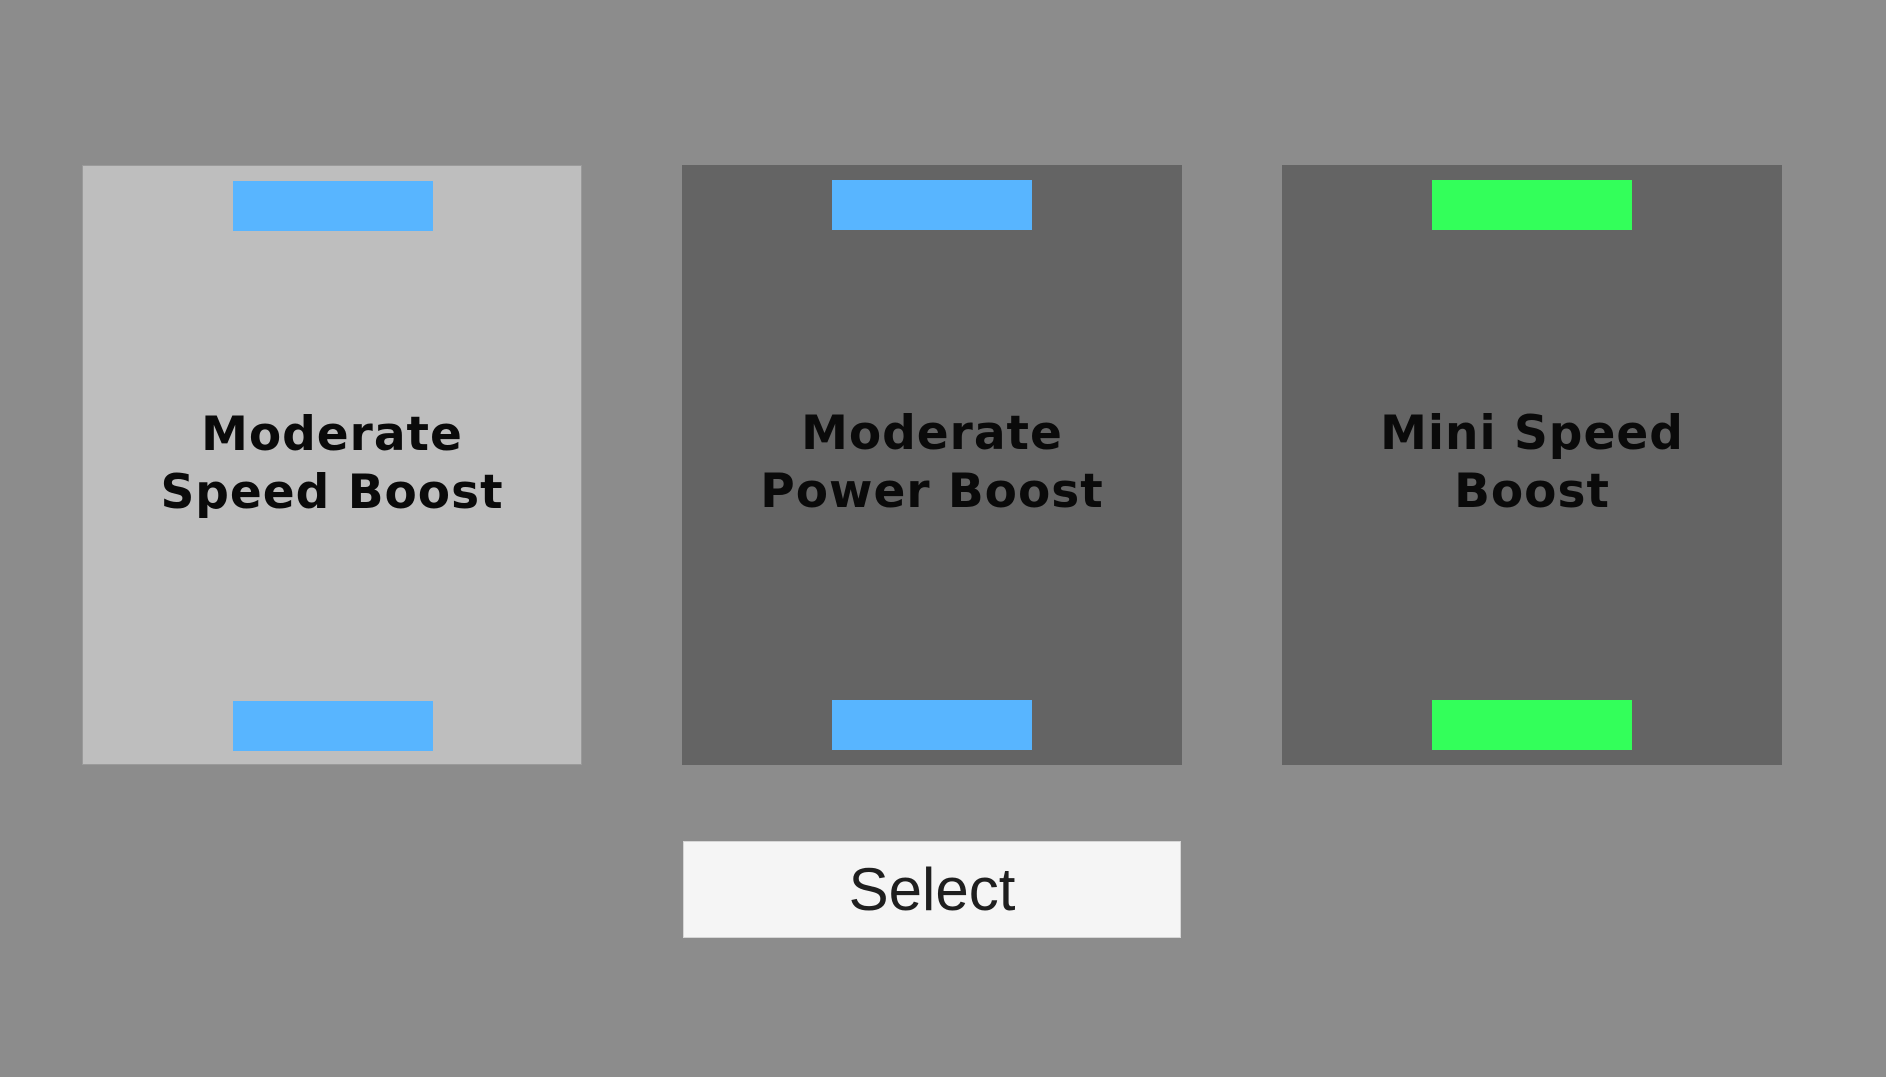 This screenshot has width=1886, height=1077. What do you see at coordinates (1532, 433) in the screenshot?
I see `card-title-line: Mini Speed` at bounding box center [1532, 433].